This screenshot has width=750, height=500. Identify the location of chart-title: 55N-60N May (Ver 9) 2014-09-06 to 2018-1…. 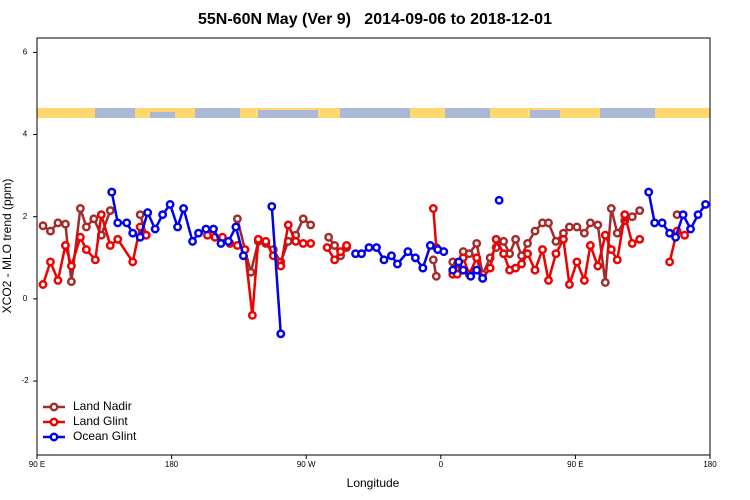
(375, 19).